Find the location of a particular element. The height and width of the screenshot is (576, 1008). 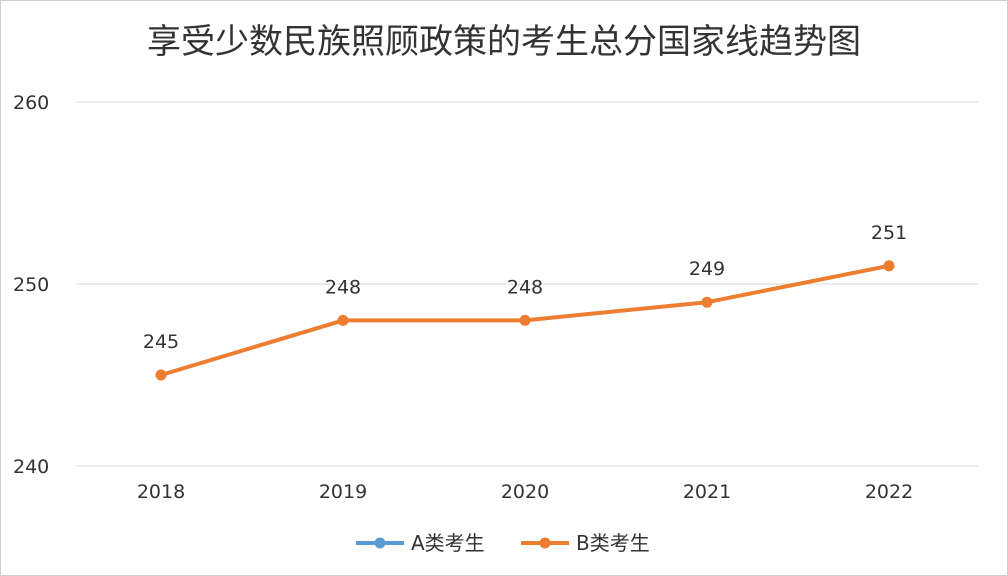

data-label: 249 is located at coordinates (707, 269).